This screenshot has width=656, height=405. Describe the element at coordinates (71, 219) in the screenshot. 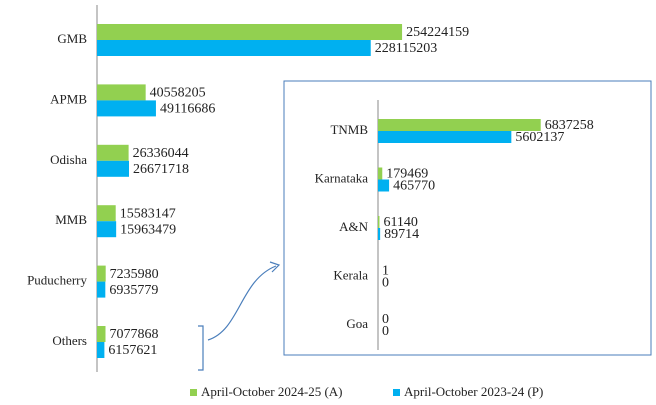

I see `y-tick-label: MMB` at that location.